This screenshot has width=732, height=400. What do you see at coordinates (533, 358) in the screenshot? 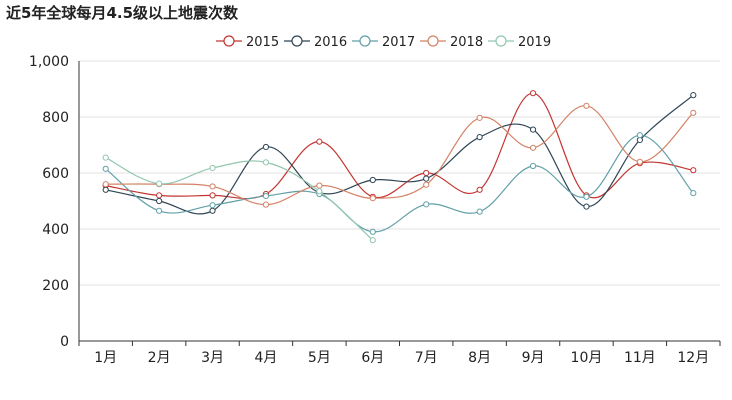
I see `x-tick-label: 9月` at bounding box center [533, 358].